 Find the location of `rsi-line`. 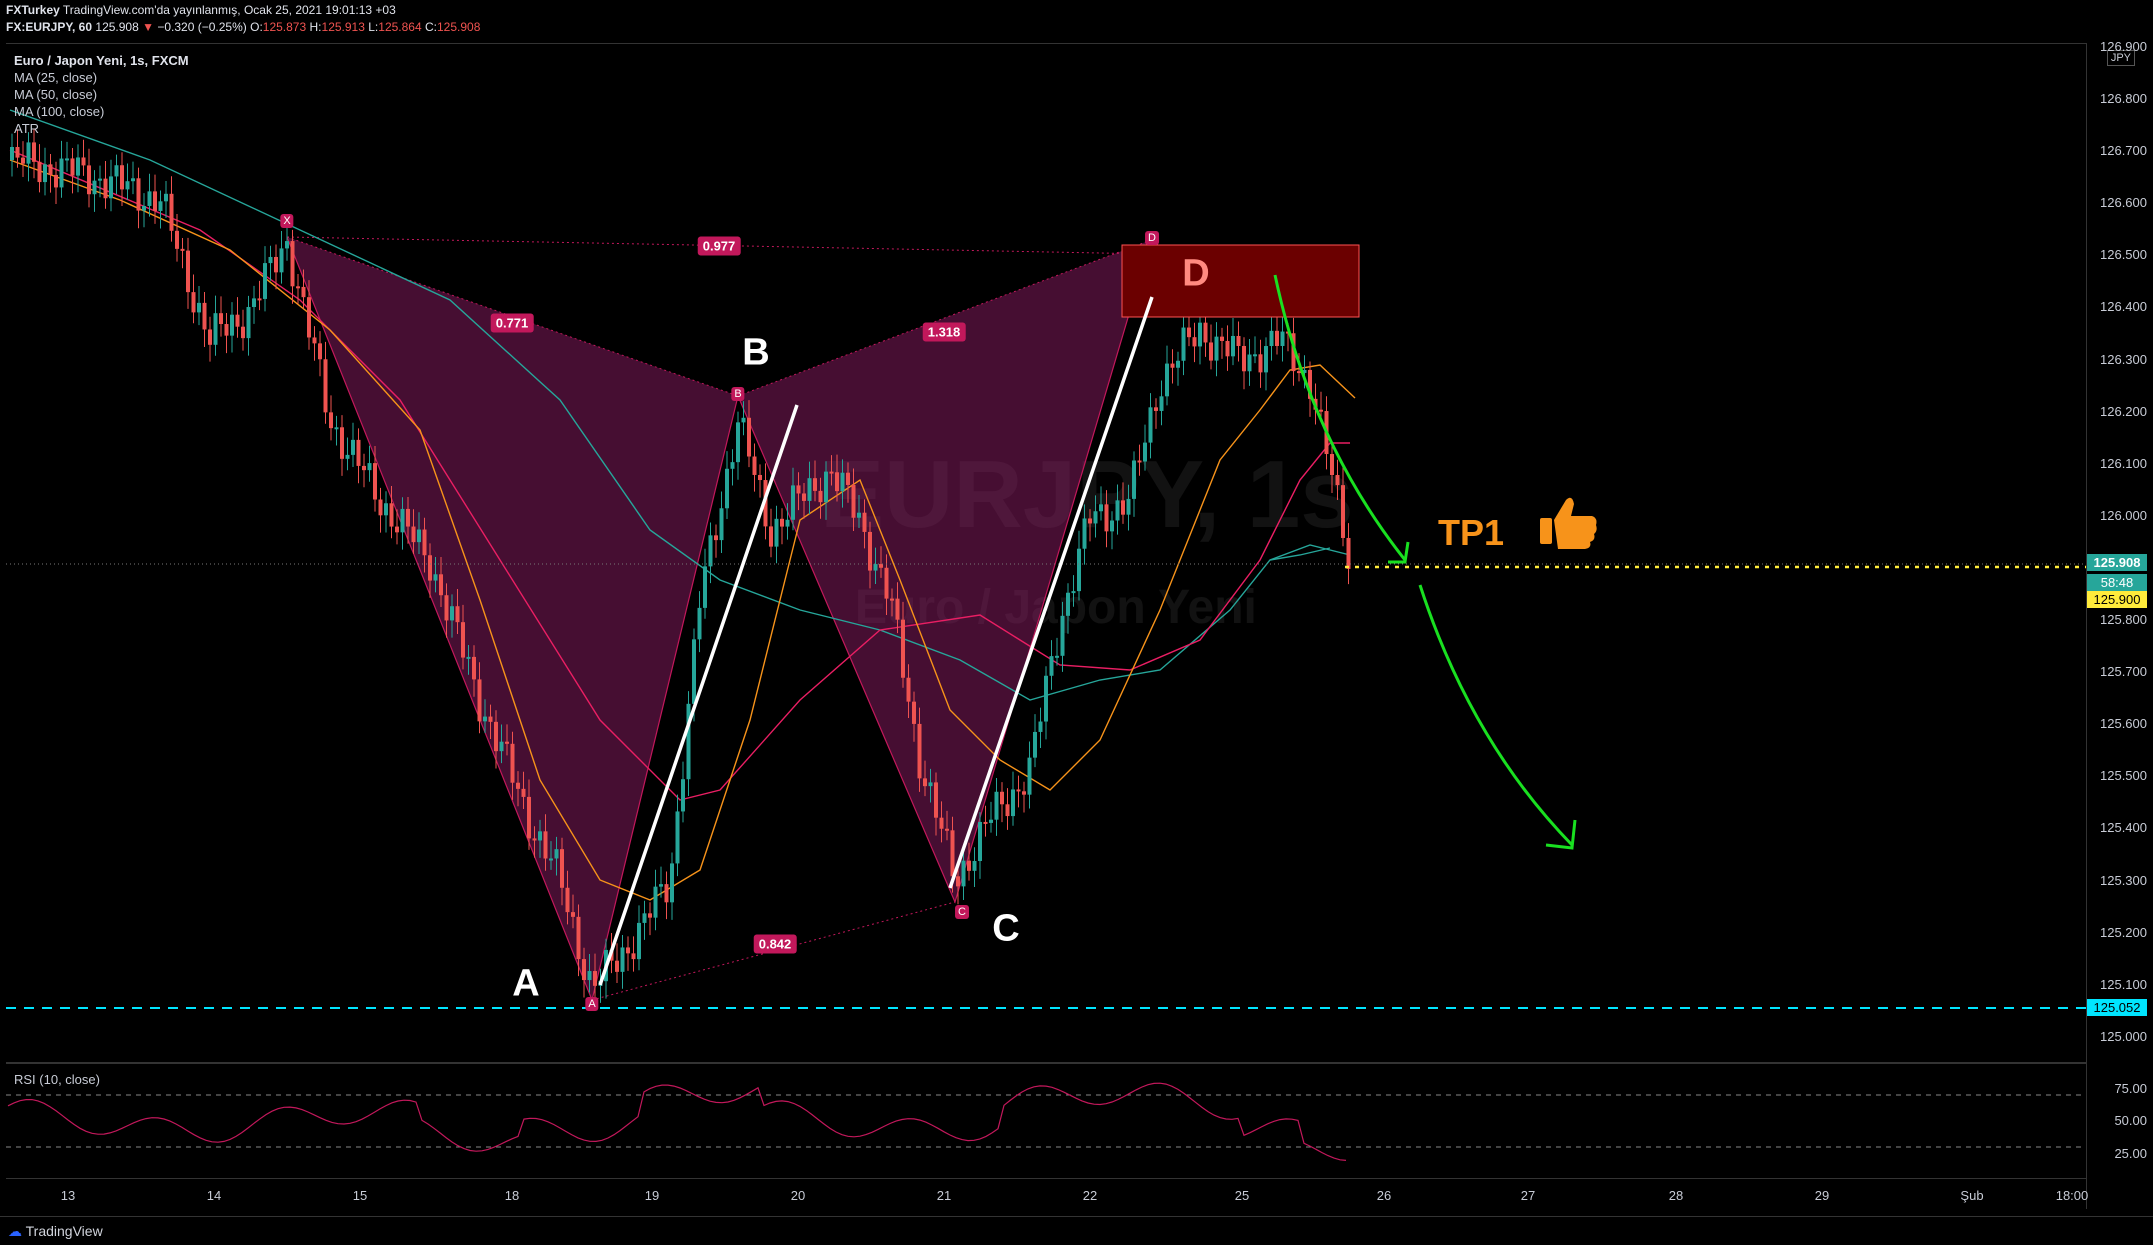

rsi-line is located at coordinates (677, 1121).